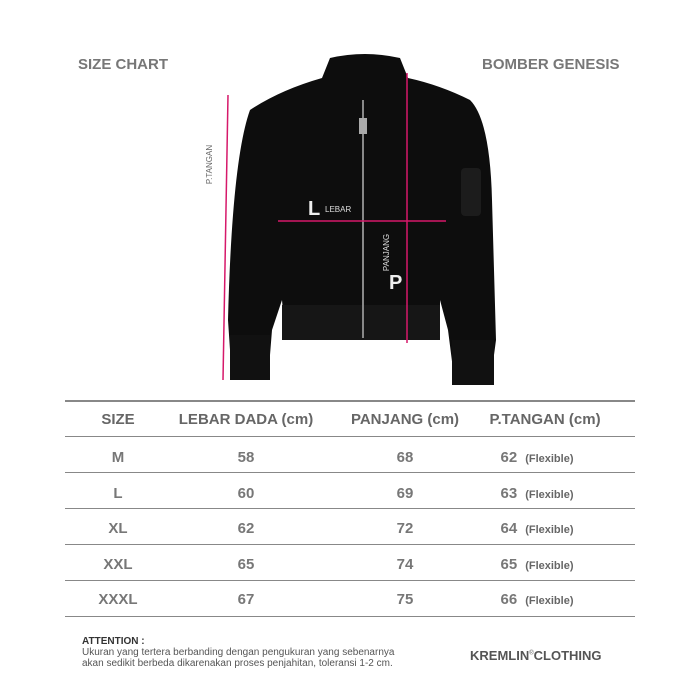 This screenshot has height=700, width=700. Describe the element at coordinates (509, 564) in the screenshot. I see `tangan-value: 65` at that location.